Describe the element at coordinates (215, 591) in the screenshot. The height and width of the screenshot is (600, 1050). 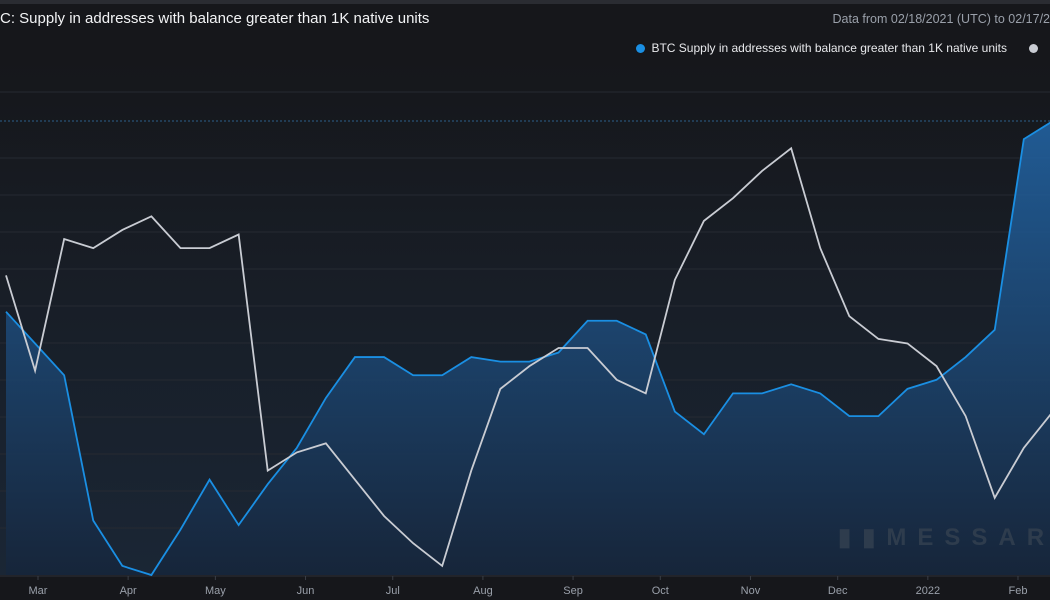
I see `x-tick-label: May` at that location.